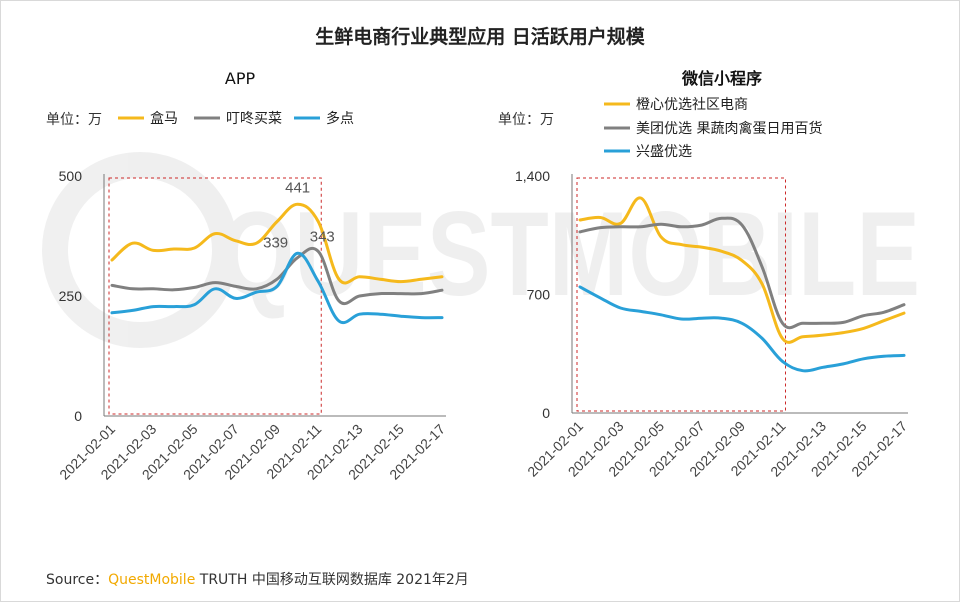  Describe the element at coordinates (526, 120) in the screenshot. I see `unit-label-1: 单位：万` at that location.